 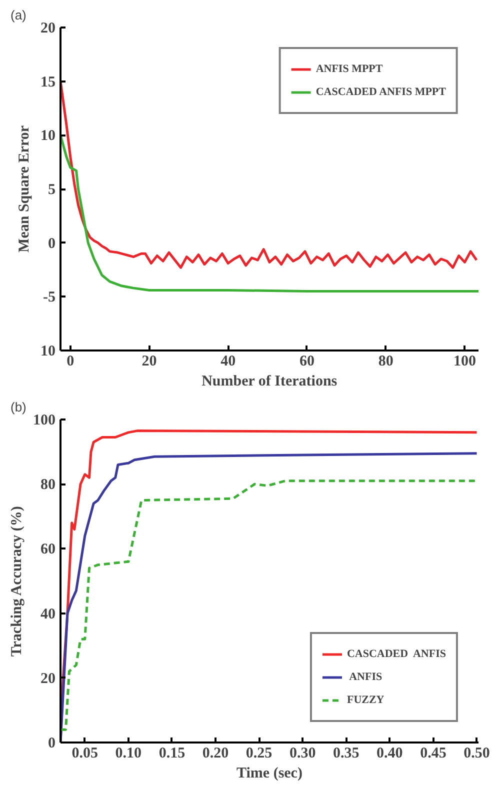 What do you see at coordinates (346, 754) in the screenshot?
I see `x-tick-label: 0.35` at bounding box center [346, 754].